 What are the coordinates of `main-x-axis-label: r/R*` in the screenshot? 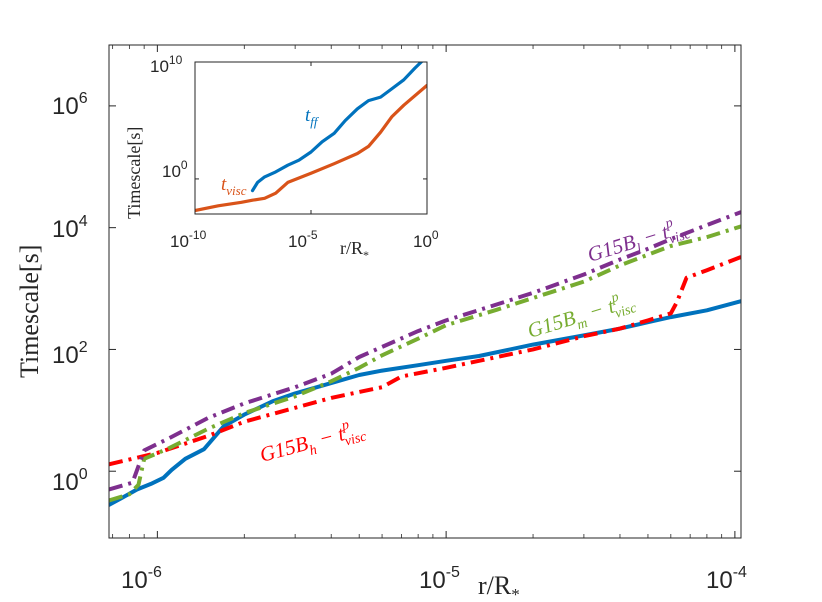 It's located at (499, 586).